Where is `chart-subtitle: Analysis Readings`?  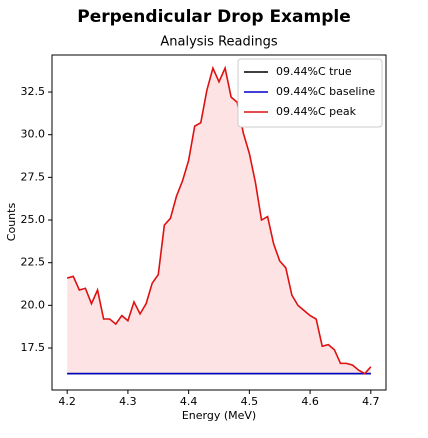 chart-subtitle: Analysis Readings is located at coordinates (218, 42).